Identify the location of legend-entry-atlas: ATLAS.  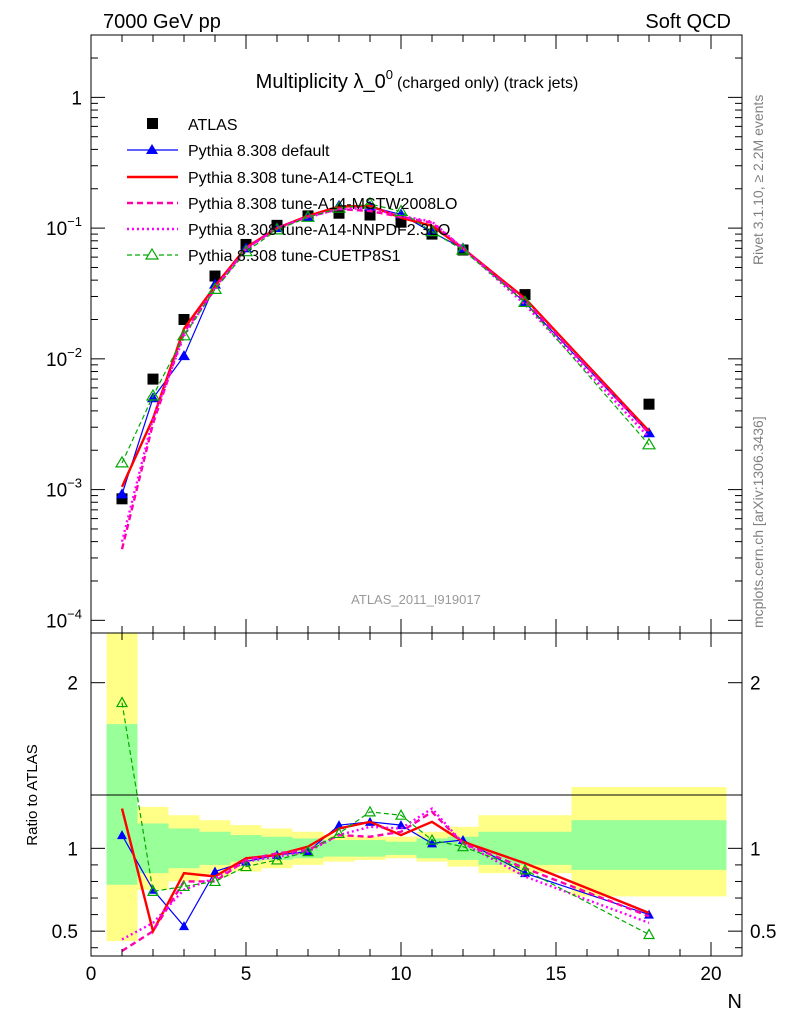
(192, 125).